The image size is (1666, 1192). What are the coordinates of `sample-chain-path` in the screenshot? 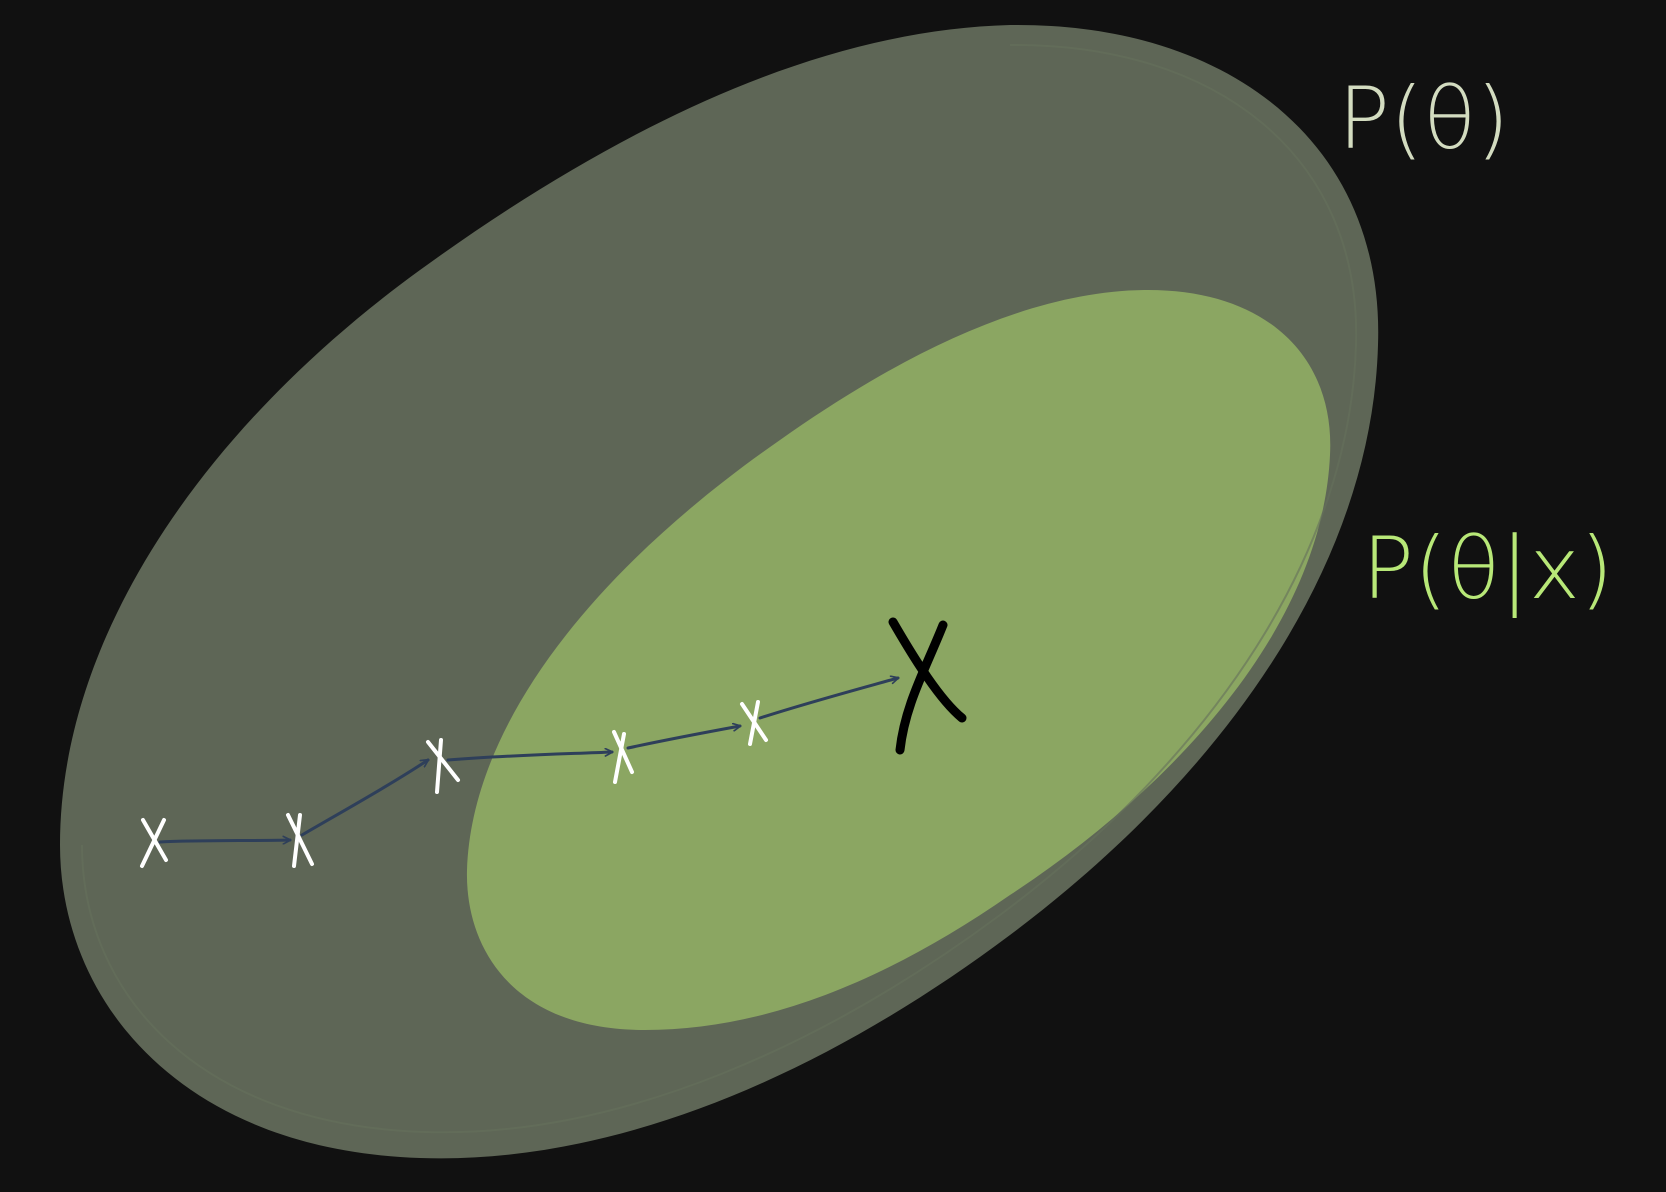 It's located at (528, 760).